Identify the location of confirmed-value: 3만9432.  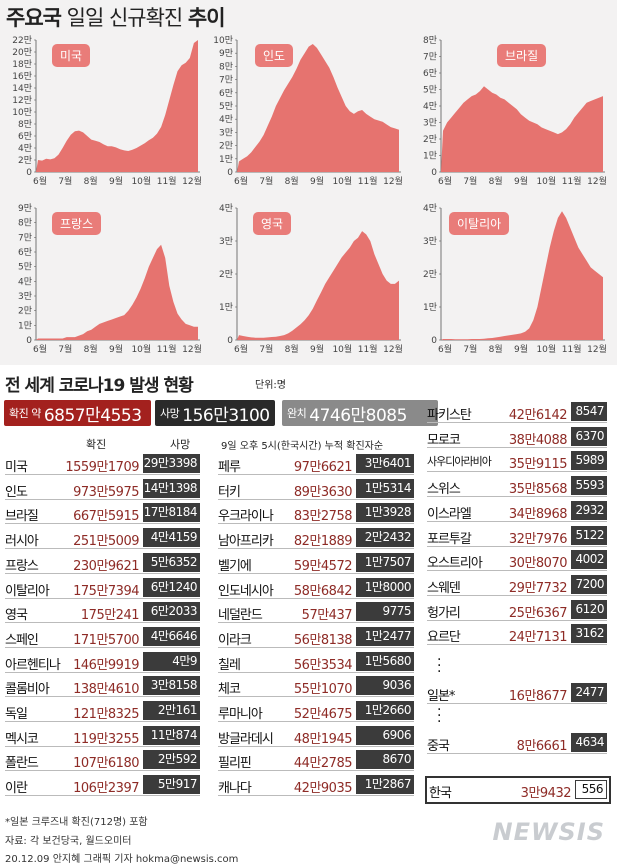
(546, 793).